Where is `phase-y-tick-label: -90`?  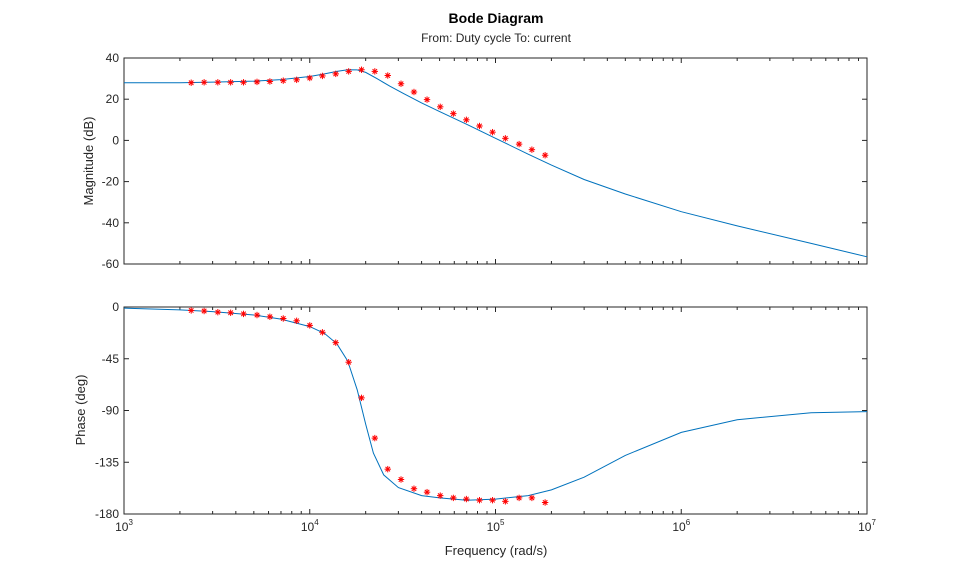 phase-y-tick-label: -90 is located at coordinates (111, 411).